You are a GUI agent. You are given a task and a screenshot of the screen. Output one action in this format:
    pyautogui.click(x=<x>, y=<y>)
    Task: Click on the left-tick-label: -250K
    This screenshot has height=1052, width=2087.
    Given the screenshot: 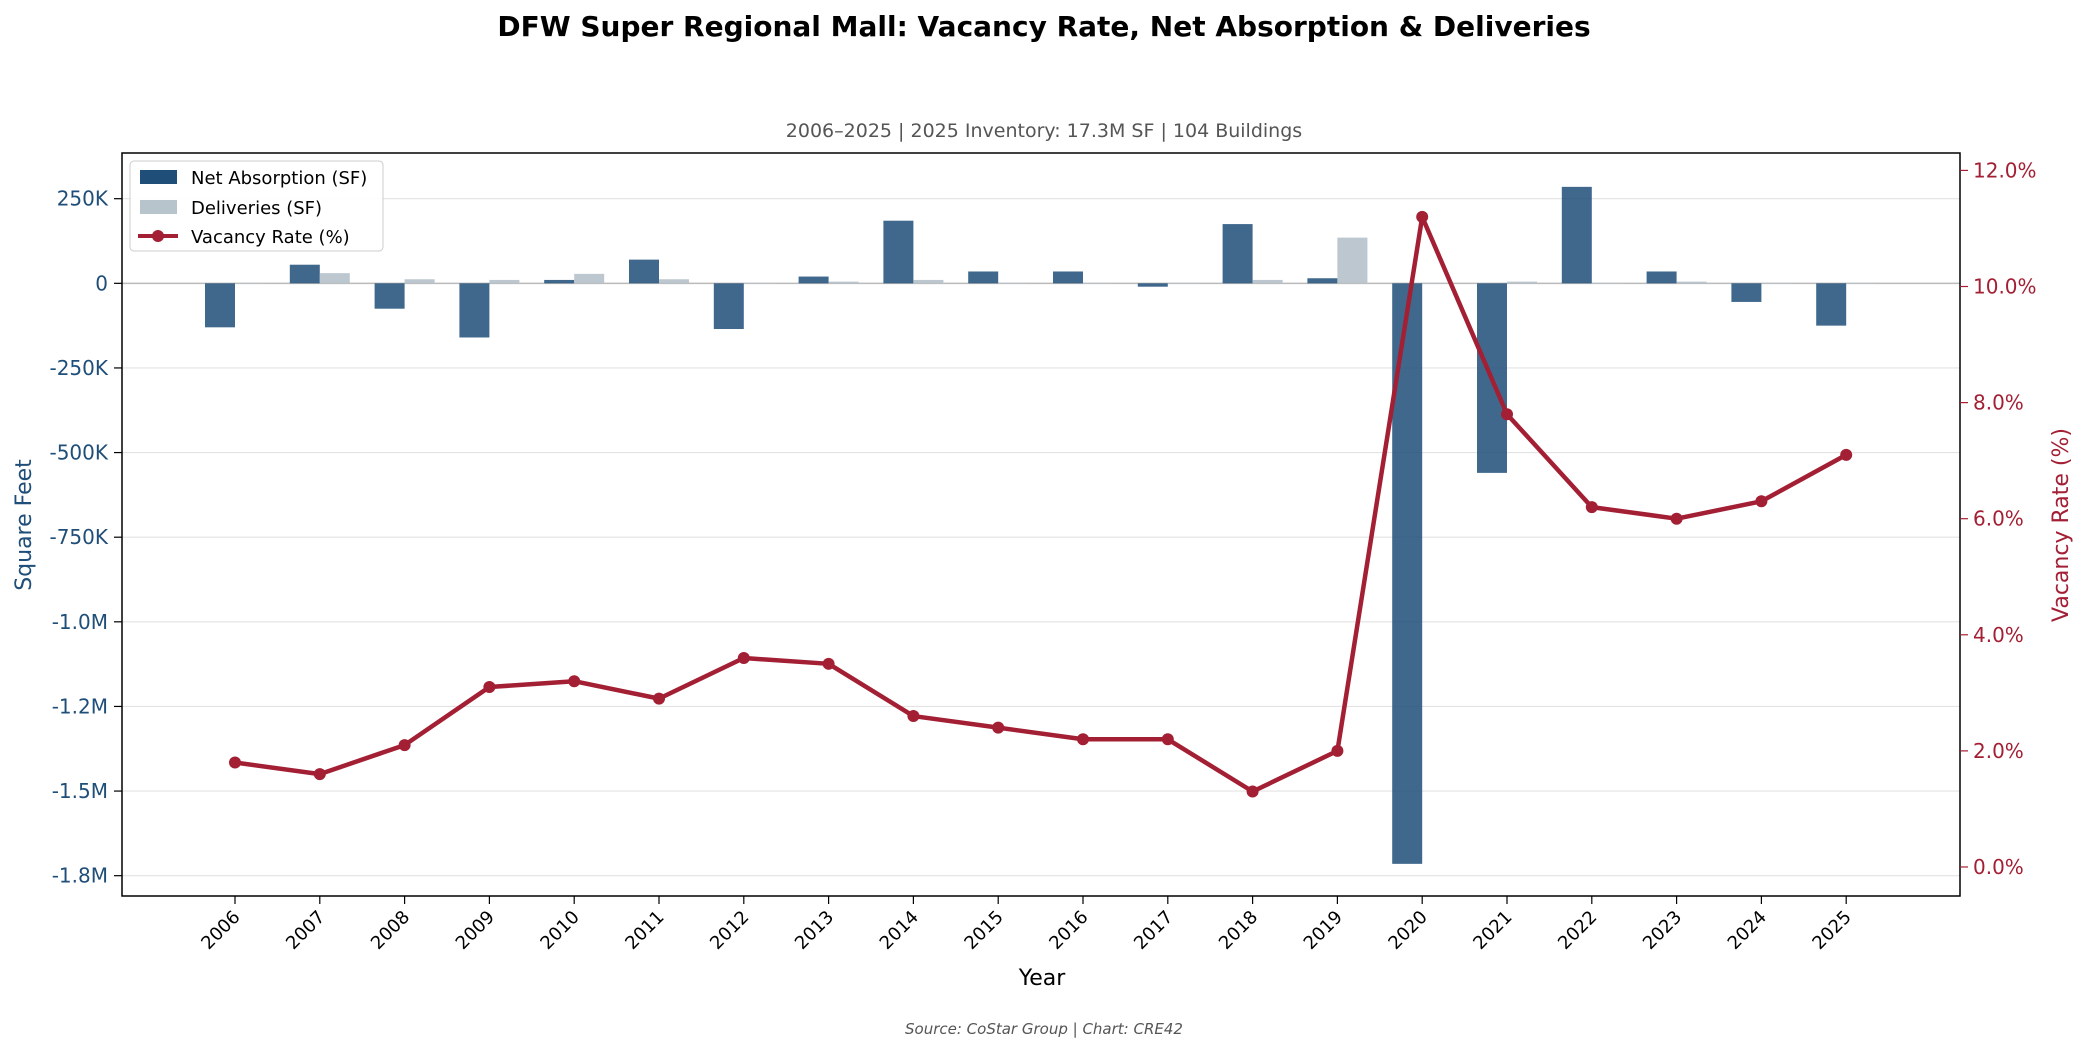 What is the action you would take?
    pyautogui.click(x=78, y=368)
    